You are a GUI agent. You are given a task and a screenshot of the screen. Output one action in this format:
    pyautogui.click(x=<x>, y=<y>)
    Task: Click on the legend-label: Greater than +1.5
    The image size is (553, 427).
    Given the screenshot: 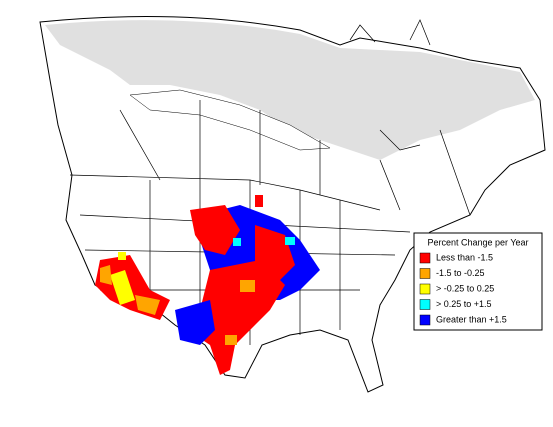 What is the action you would take?
    pyautogui.click(x=471, y=319)
    